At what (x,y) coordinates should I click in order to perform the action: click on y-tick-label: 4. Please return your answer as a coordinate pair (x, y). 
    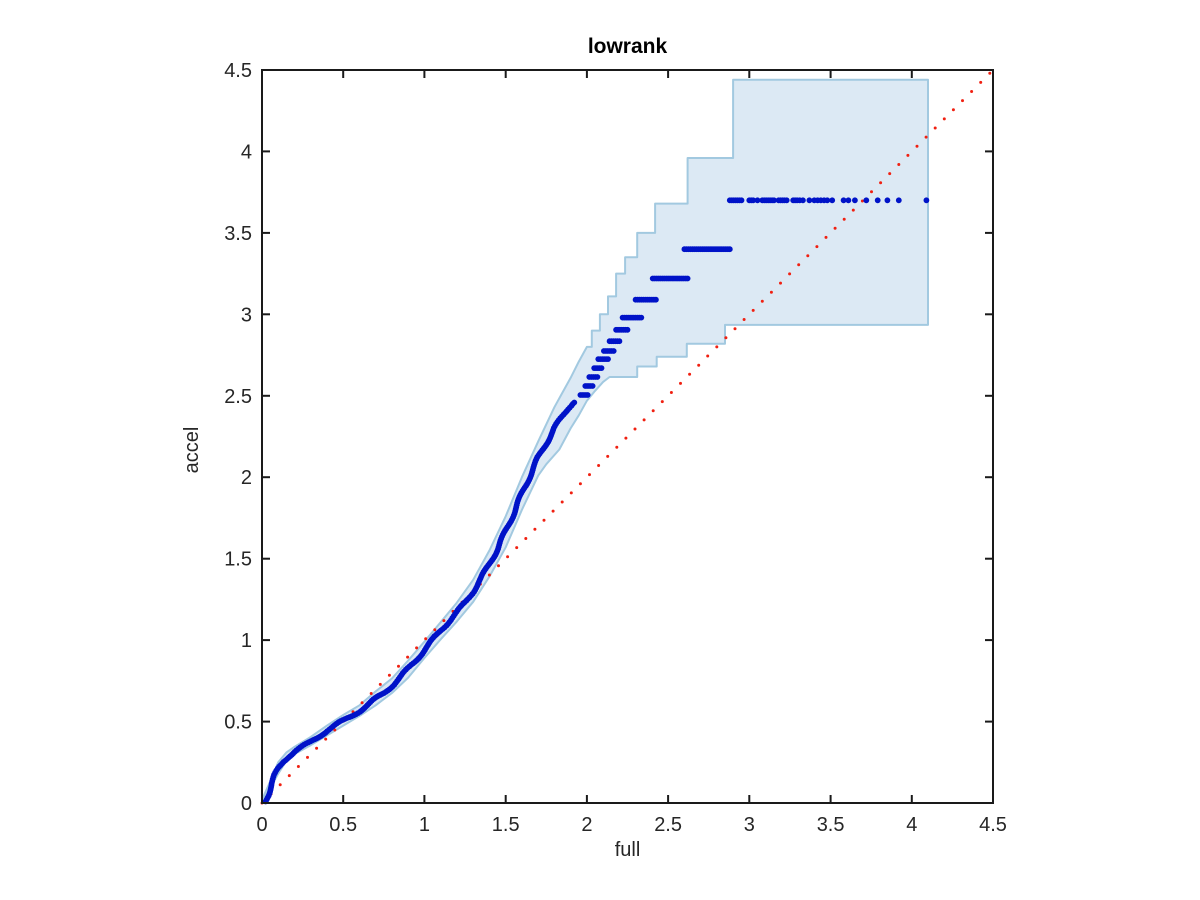
    Looking at the image, I should click on (246, 152).